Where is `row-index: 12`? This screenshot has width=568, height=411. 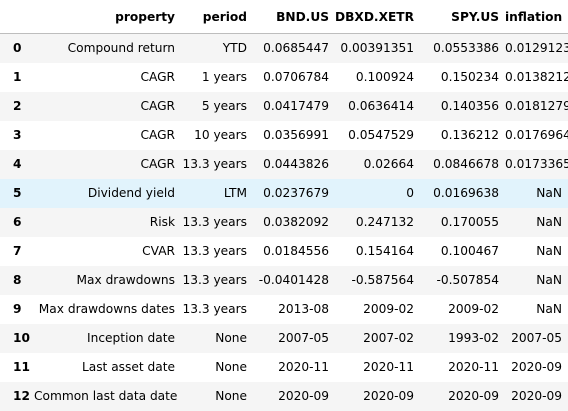 row-index: 12 is located at coordinates (21, 396).